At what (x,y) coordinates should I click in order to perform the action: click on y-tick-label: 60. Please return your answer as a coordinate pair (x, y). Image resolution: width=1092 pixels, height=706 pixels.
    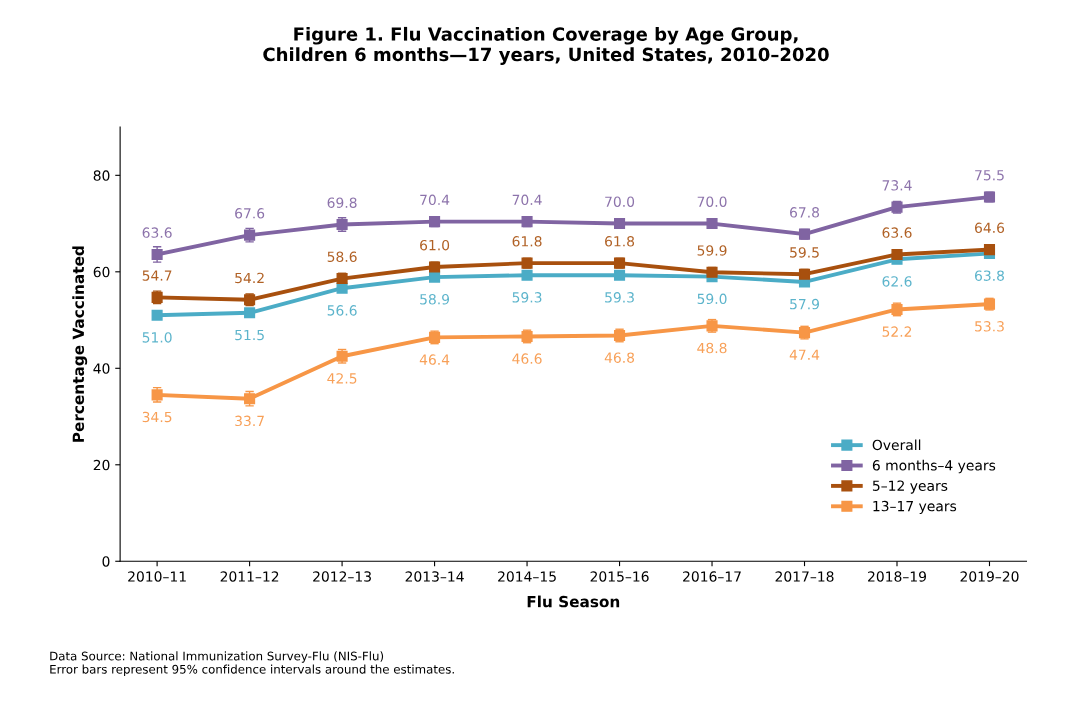
    Looking at the image, I should click on (101, 272).